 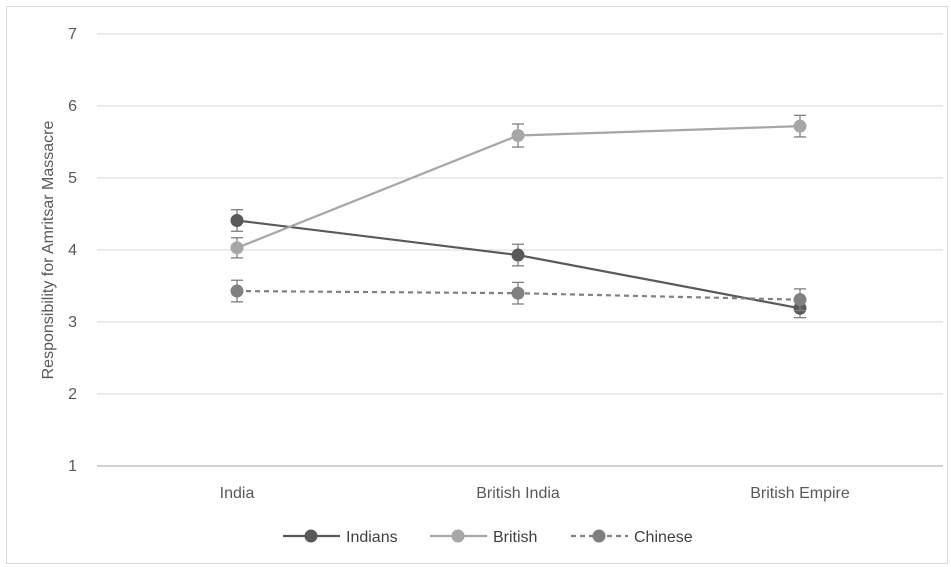 I want to click on y-tick-label: 6, so click(x=72, y=106).